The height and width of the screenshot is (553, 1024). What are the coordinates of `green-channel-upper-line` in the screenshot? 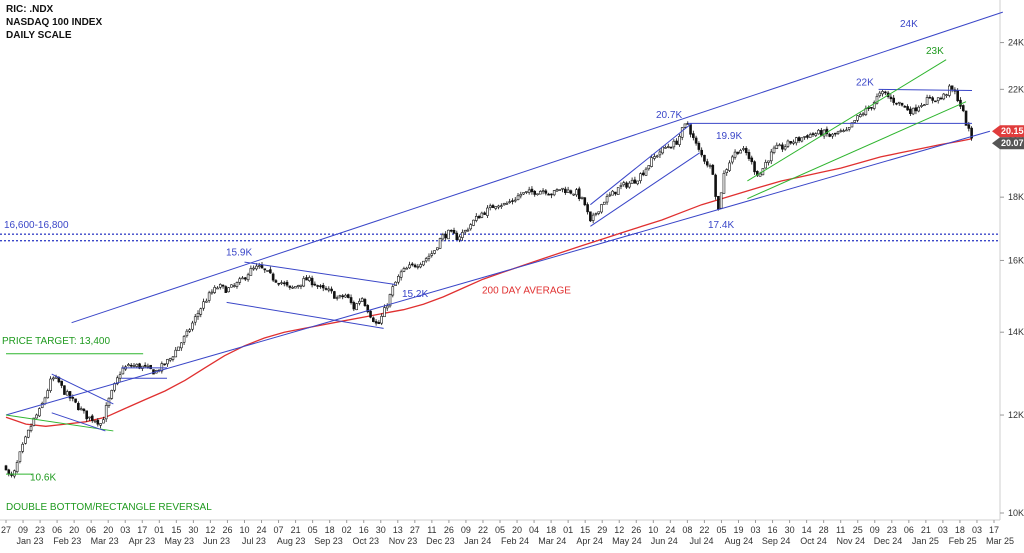 It's located at (847, 120).